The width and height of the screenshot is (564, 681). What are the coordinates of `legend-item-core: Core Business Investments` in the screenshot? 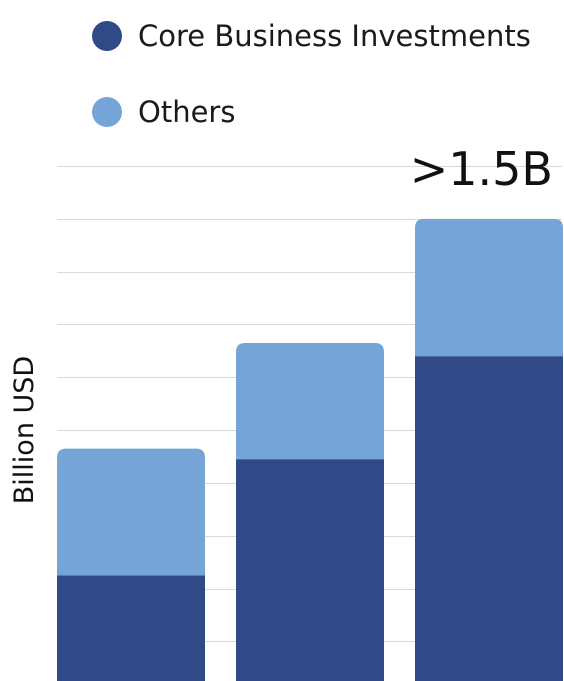 It's located at (311, 36).